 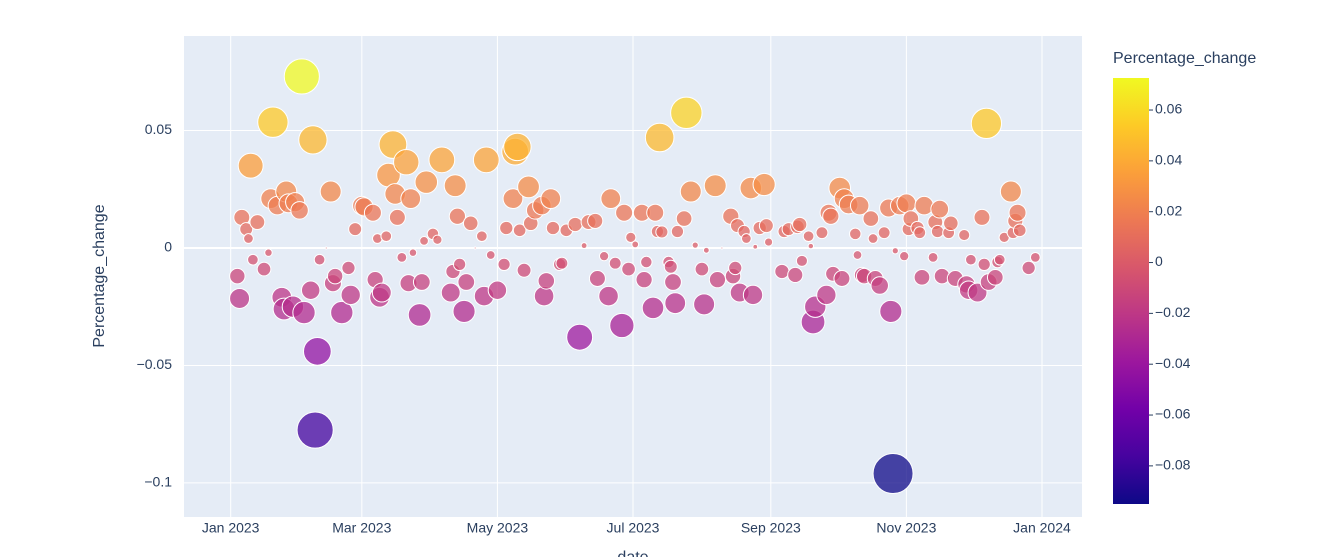 I want to click on colorbar-tick-label: −0.04, so click(x=1173, y=363).